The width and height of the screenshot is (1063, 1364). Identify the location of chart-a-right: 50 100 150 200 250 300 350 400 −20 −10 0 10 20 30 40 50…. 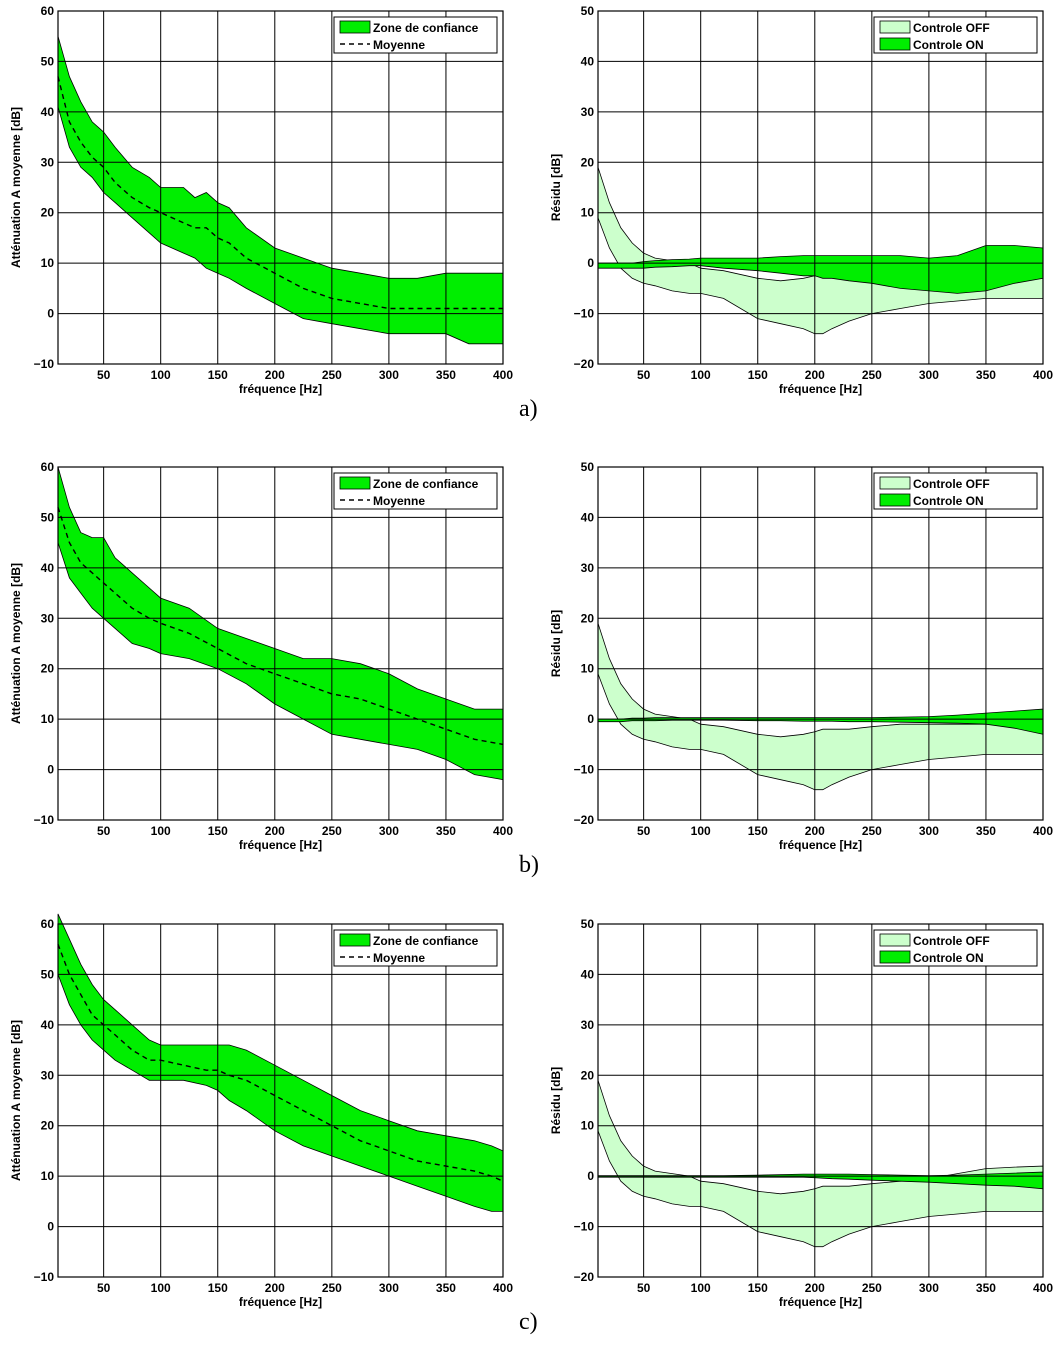
(801, 200).